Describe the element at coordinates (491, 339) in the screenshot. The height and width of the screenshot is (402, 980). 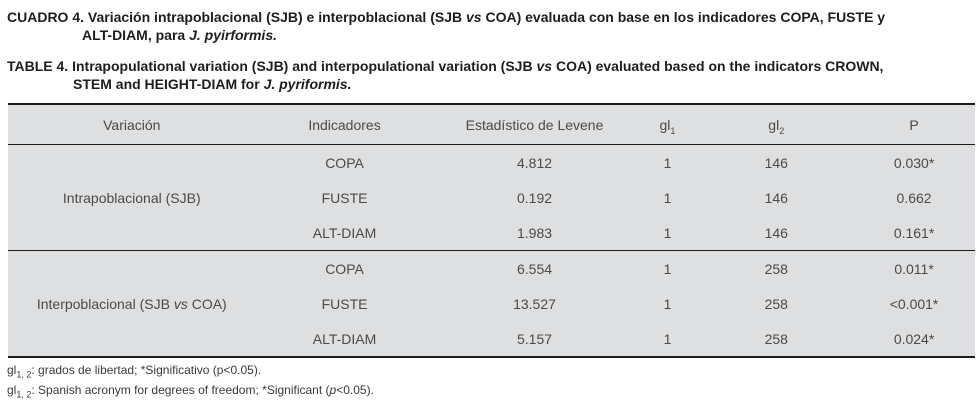
I see `table-row: ALT-DIAM 5.157 1 258 0.024*` at that location.